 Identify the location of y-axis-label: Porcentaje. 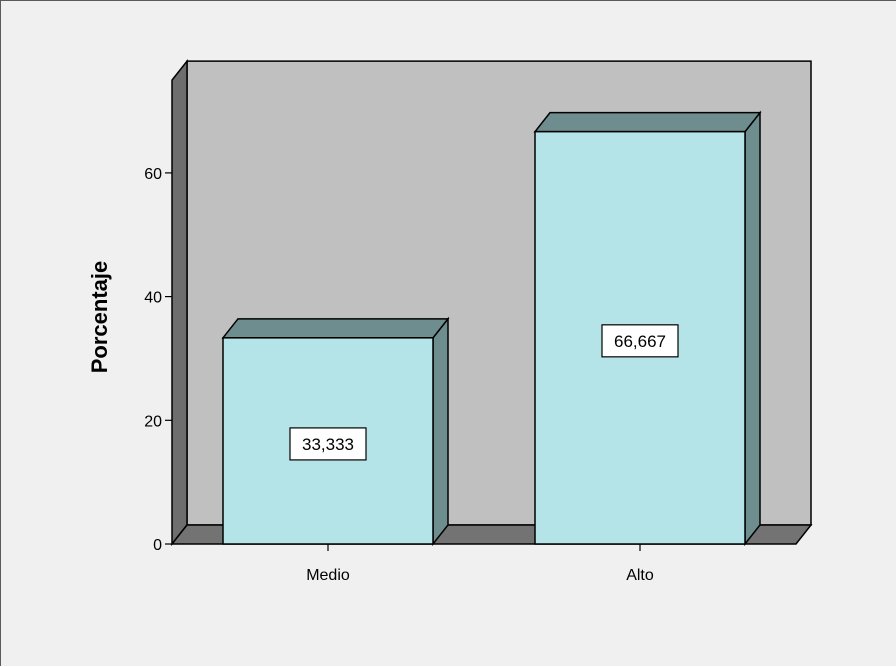
(99, 317).